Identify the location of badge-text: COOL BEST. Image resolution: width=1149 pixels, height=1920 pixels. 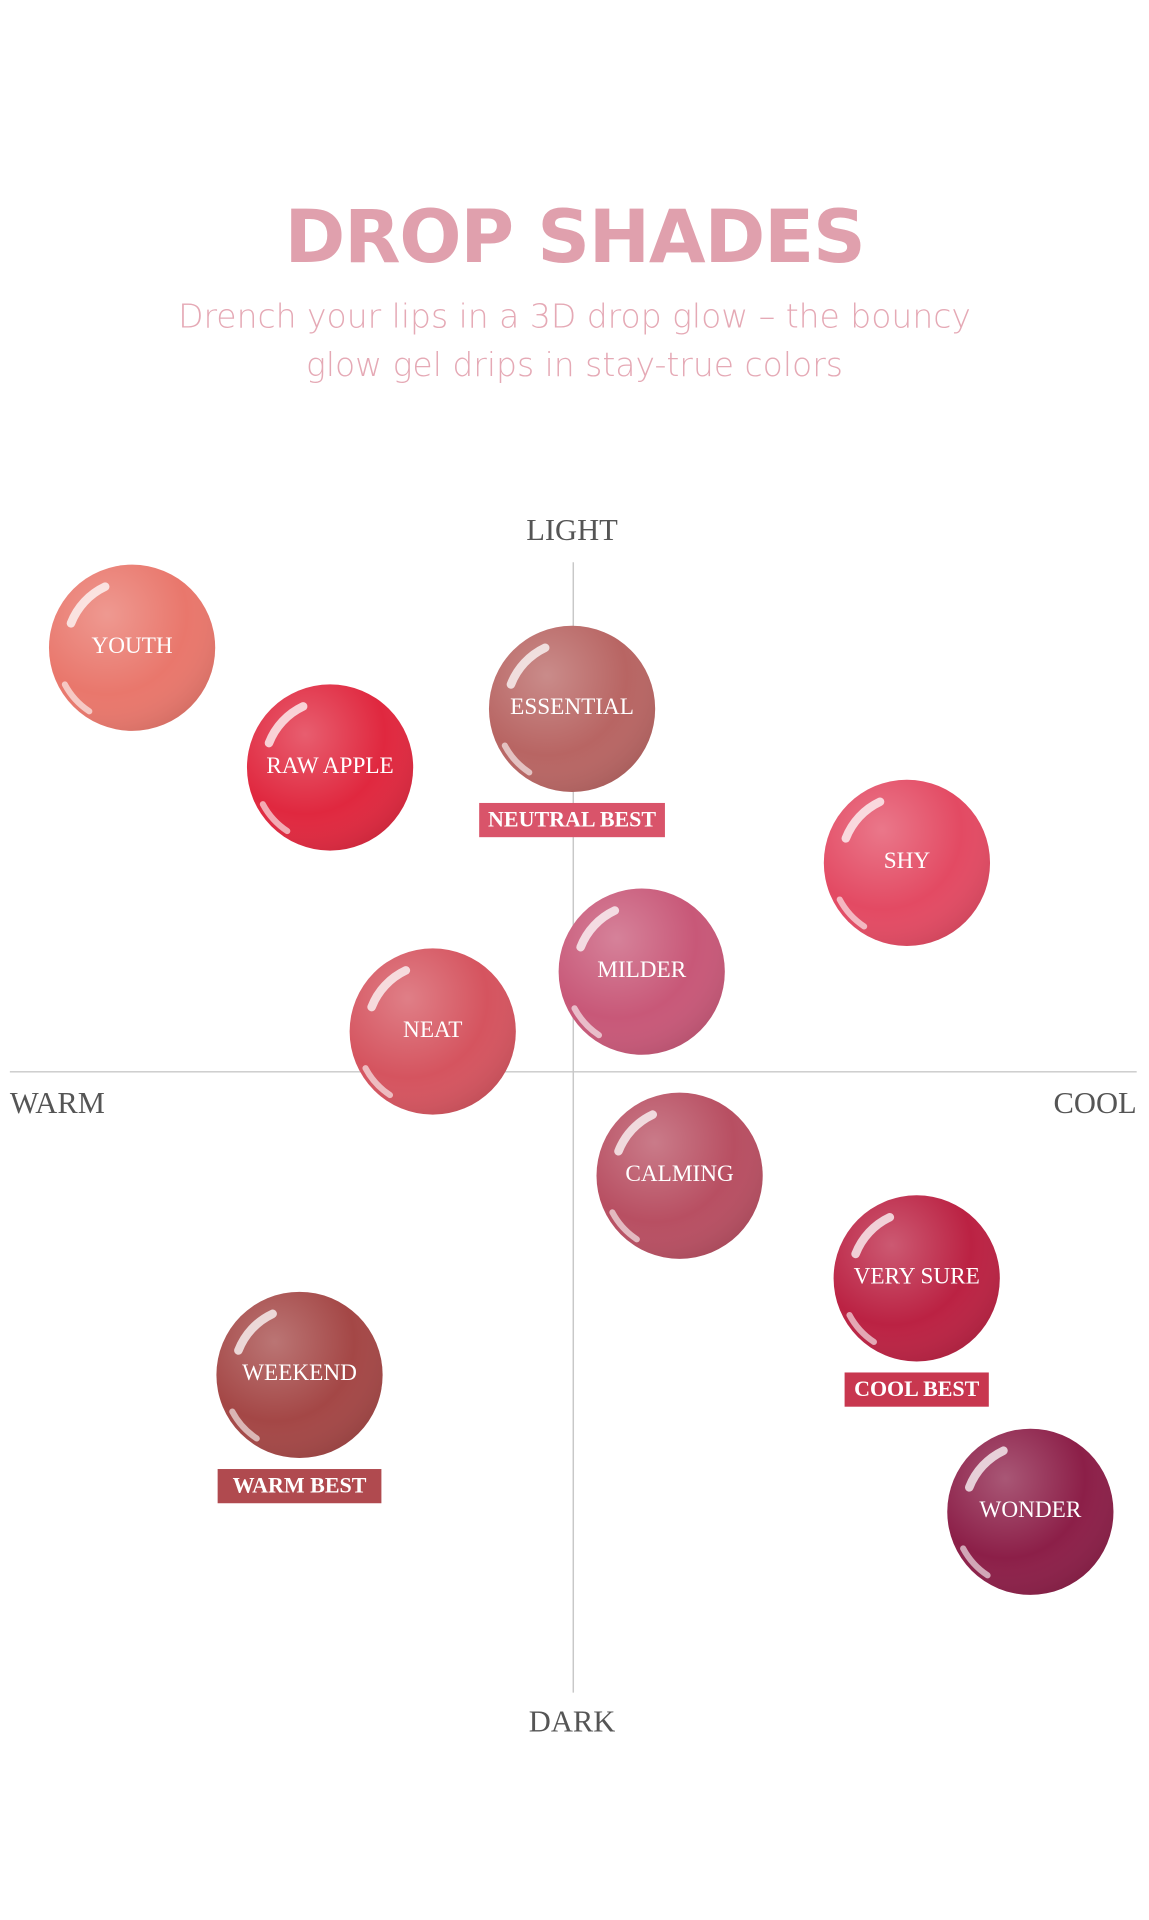
(917, 1388).